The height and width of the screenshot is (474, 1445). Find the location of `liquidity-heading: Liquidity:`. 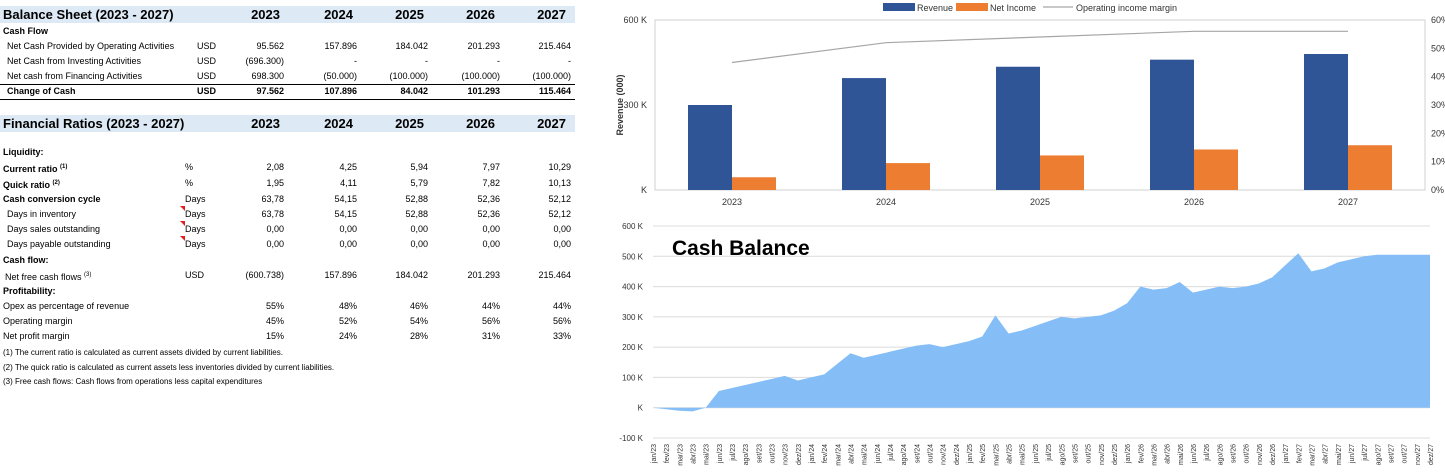

liquidity-heading: Liquidity: is located at coordinates (23, 152).